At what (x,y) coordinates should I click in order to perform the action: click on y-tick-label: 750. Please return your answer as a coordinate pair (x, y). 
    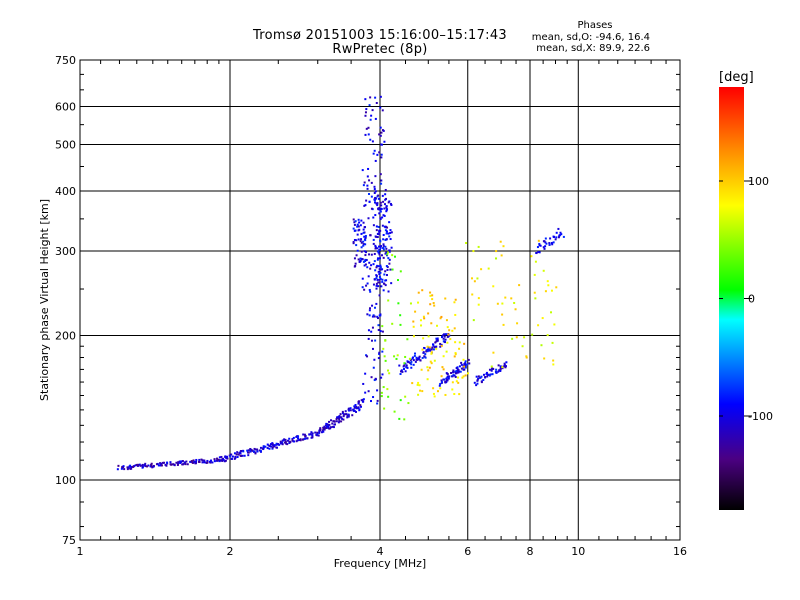
    Looking at the image, I should click on (65, 60).